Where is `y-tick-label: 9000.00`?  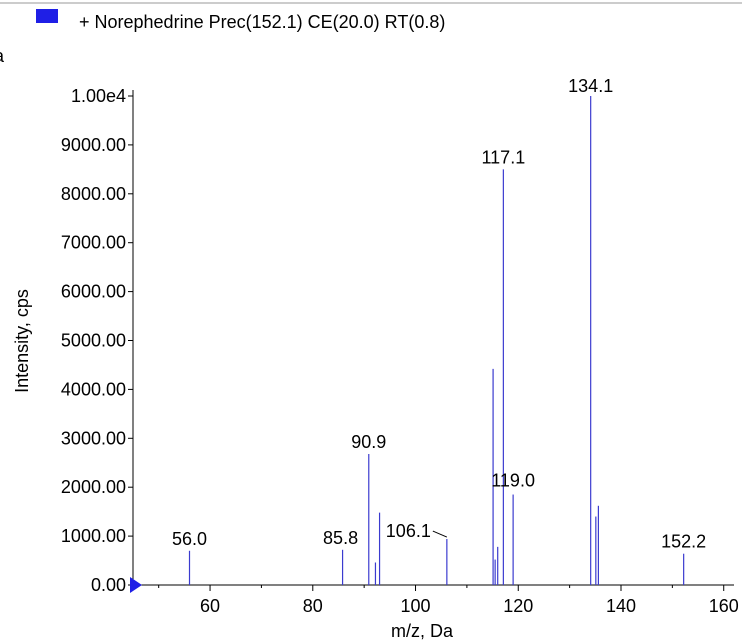 y-tick-label: 9000.00 is located at coordinates (93, 145).